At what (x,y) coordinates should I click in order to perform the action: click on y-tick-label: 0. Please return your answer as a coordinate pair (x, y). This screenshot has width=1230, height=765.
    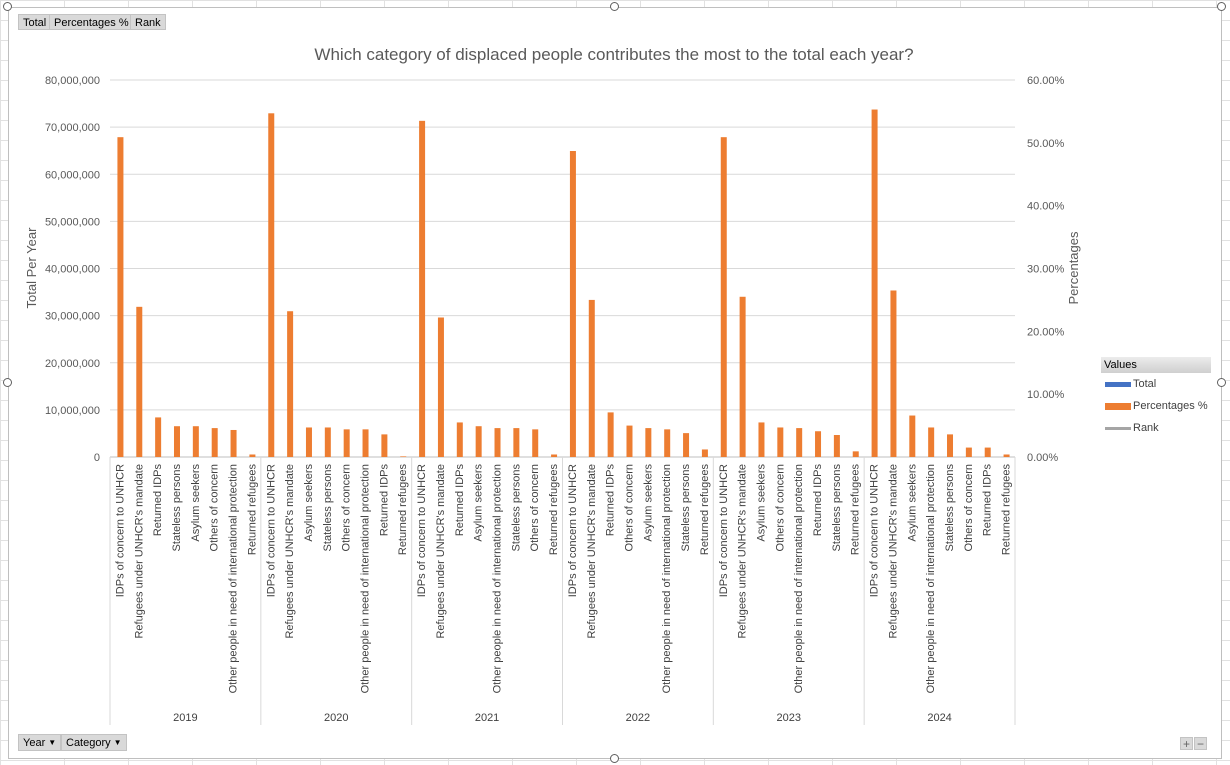
    Looking at the image, I should click on (97, 458).